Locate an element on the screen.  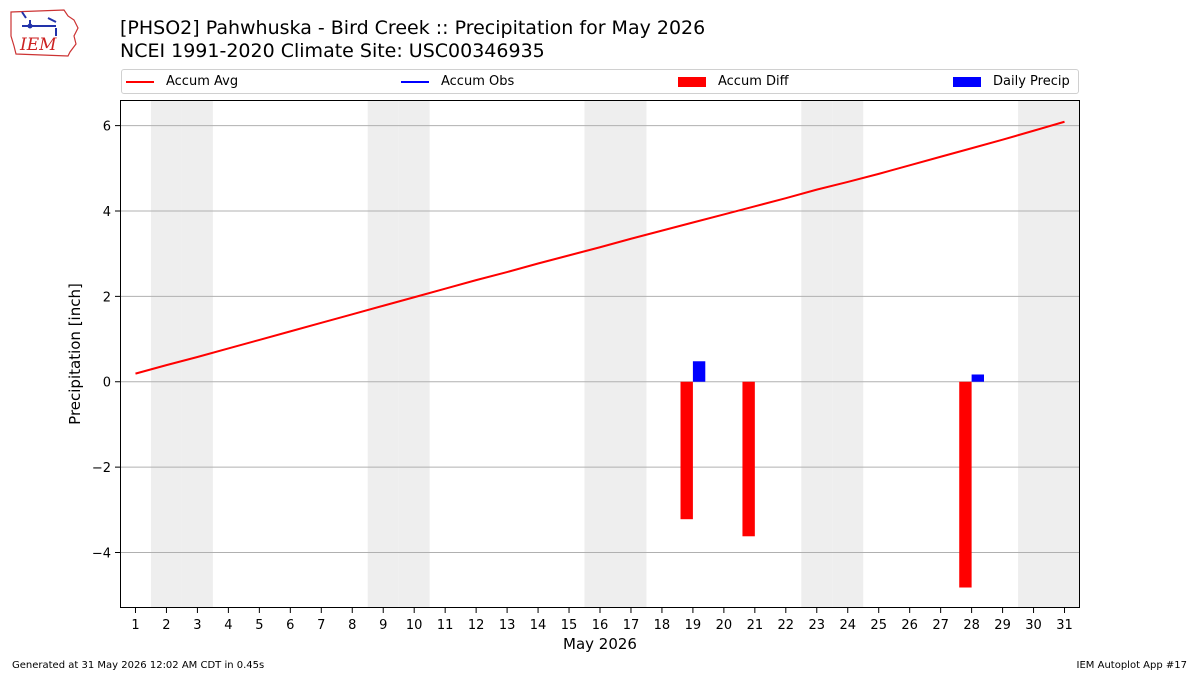
x-tick-label: 14 is located at coordinates (538, 625).